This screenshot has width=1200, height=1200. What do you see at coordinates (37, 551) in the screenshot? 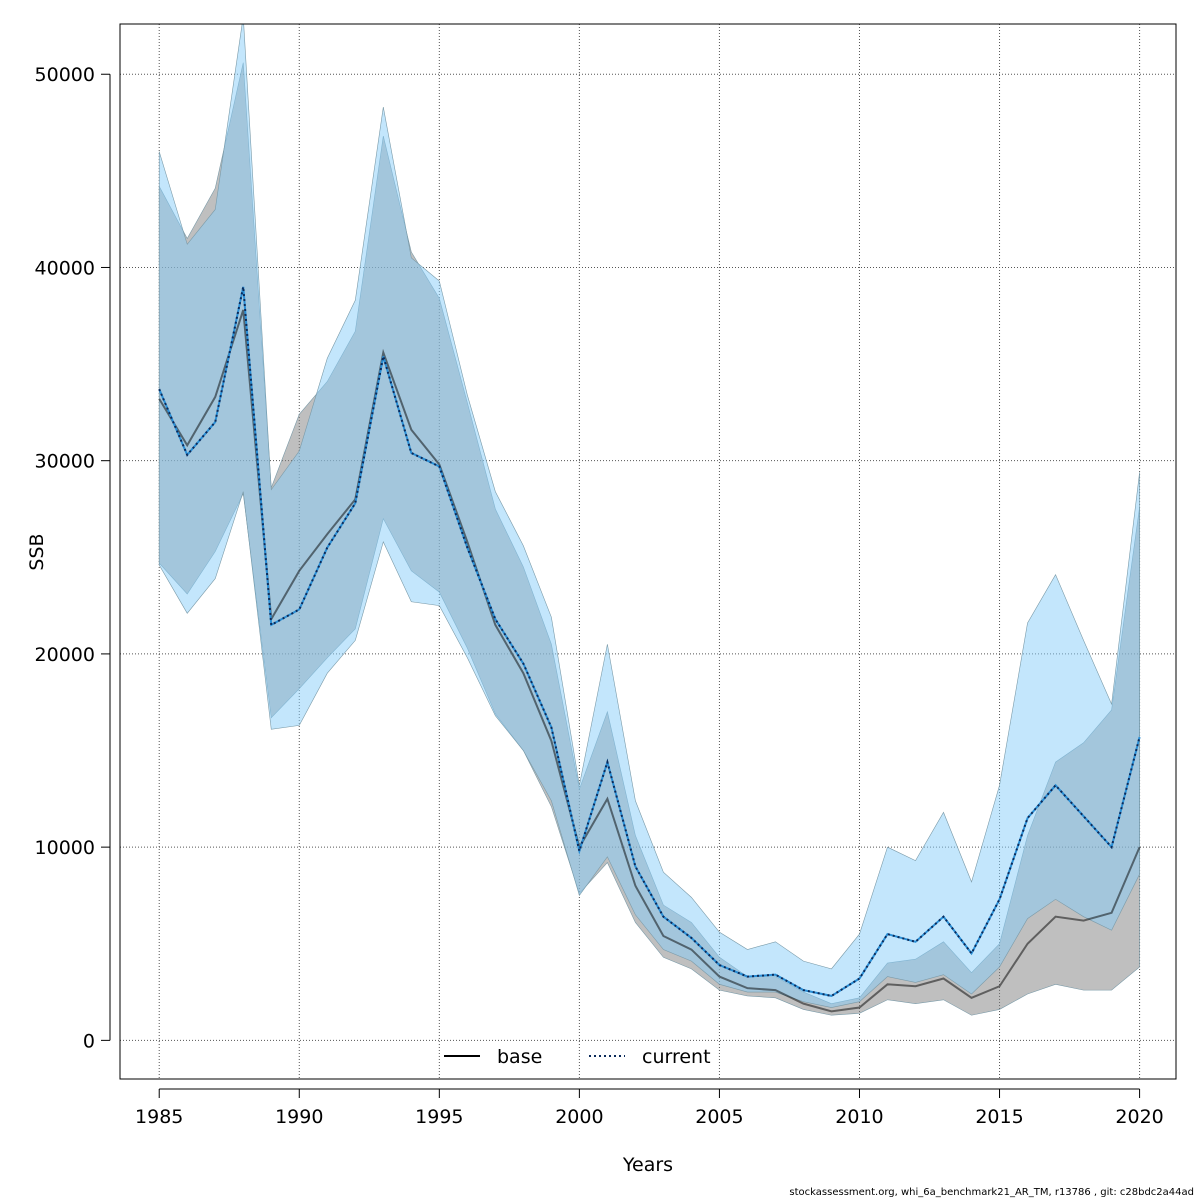
I see `y-axis-title: SSB` at bounding box center [37, 551].